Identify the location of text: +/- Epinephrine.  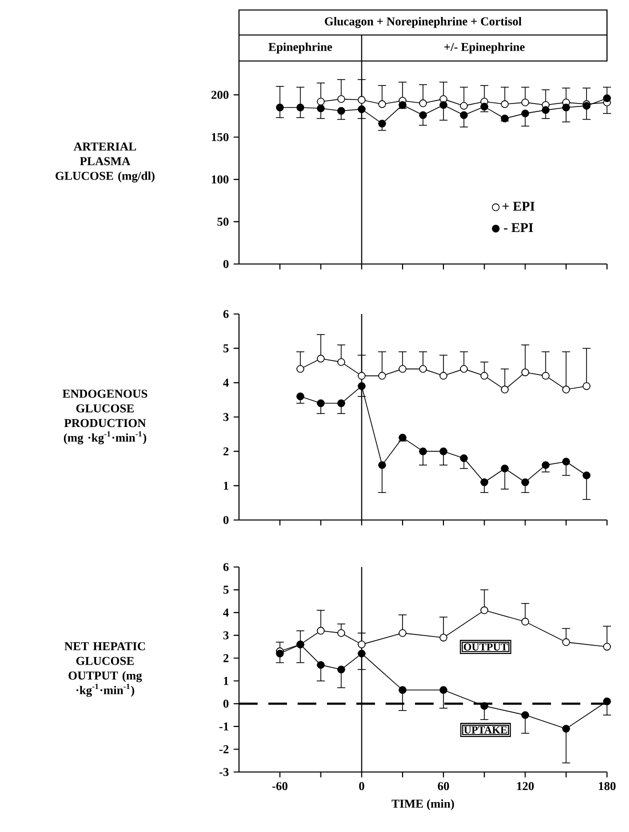
(484, 48).